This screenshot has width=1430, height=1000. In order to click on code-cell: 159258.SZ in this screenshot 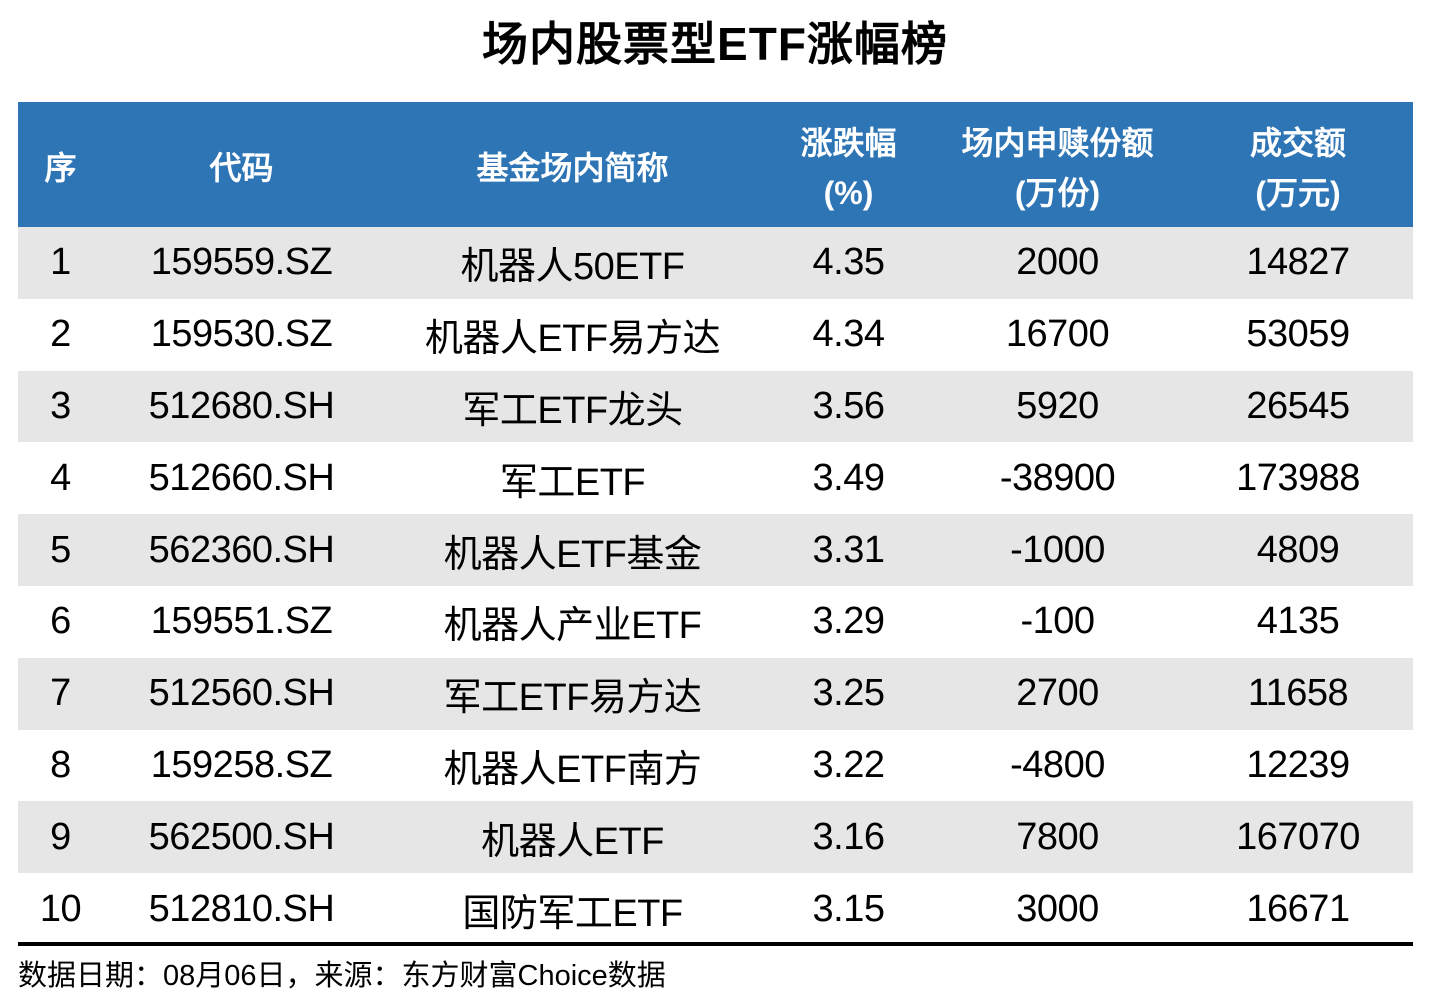, I will do `click(241, 764)`.